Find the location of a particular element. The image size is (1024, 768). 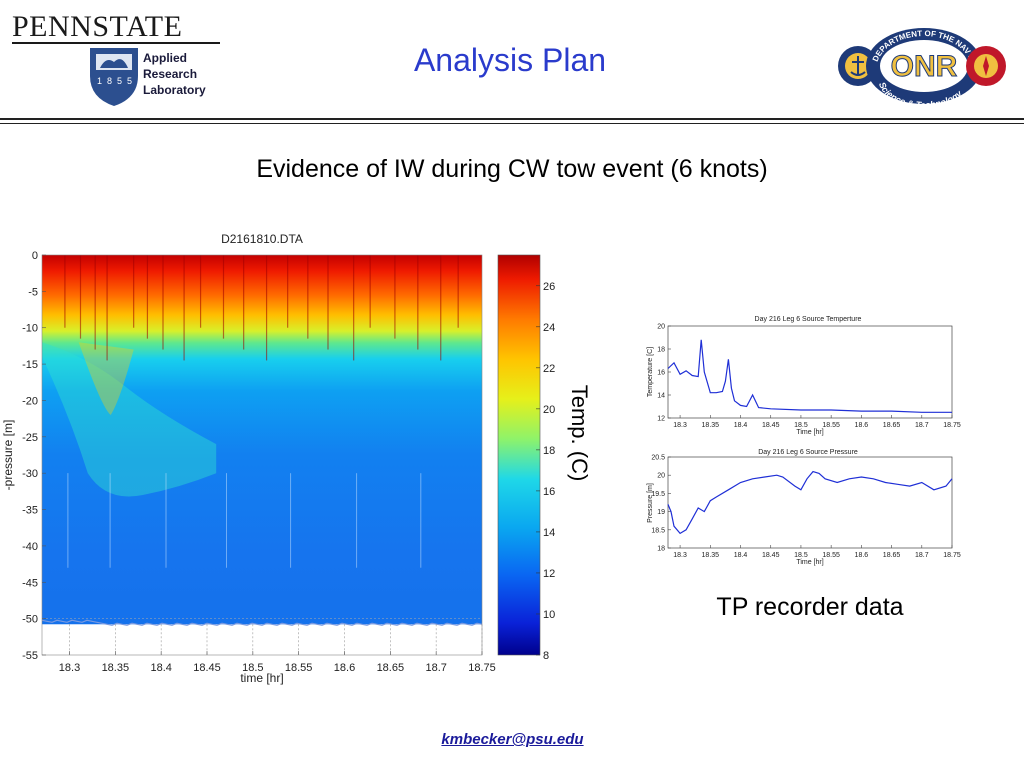

internal-wave-plume is located at coordinates (129, 419).